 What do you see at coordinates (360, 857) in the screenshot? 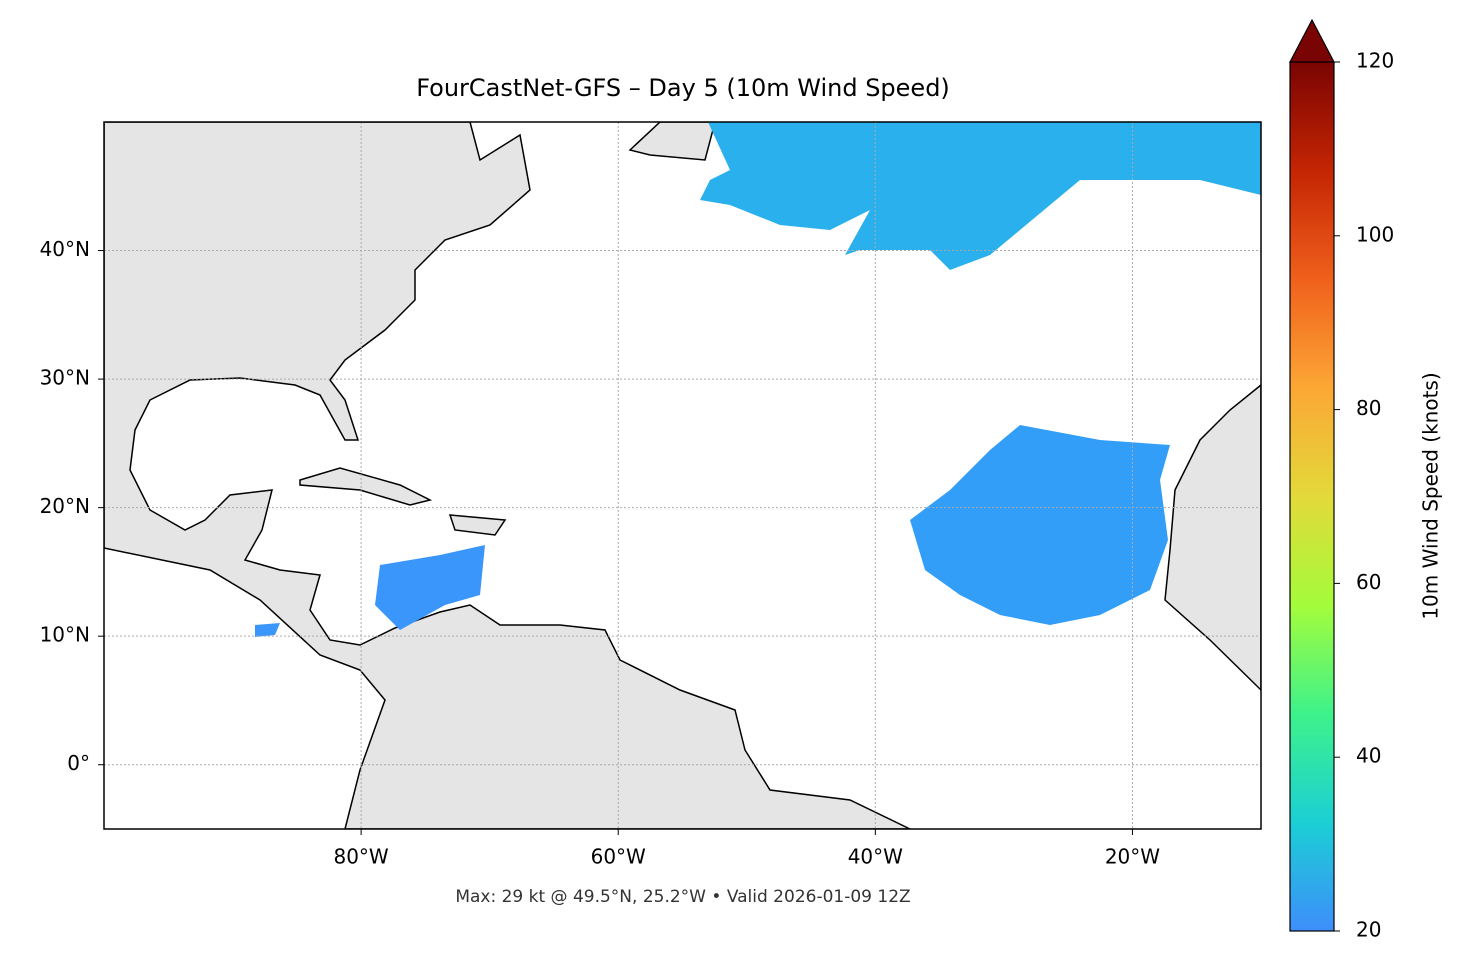
I see `x-tick-label: 80°W` at bounding box center [360, 857].